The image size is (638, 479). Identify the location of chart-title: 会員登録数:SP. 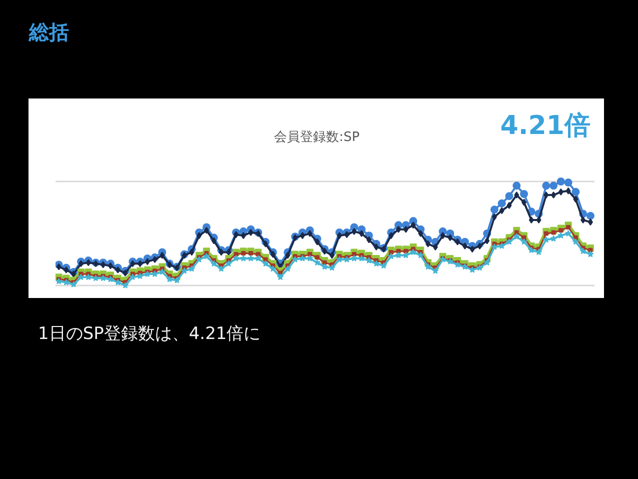
(317, 137).